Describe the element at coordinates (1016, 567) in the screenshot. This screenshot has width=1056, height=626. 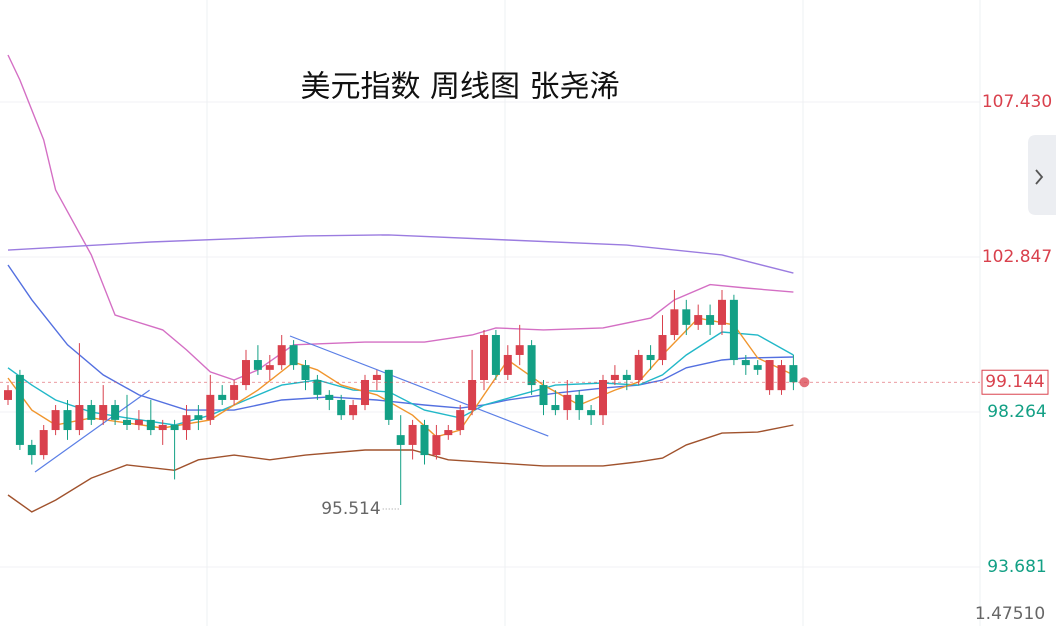
I see `y-tick-label: 93.681` at that location.